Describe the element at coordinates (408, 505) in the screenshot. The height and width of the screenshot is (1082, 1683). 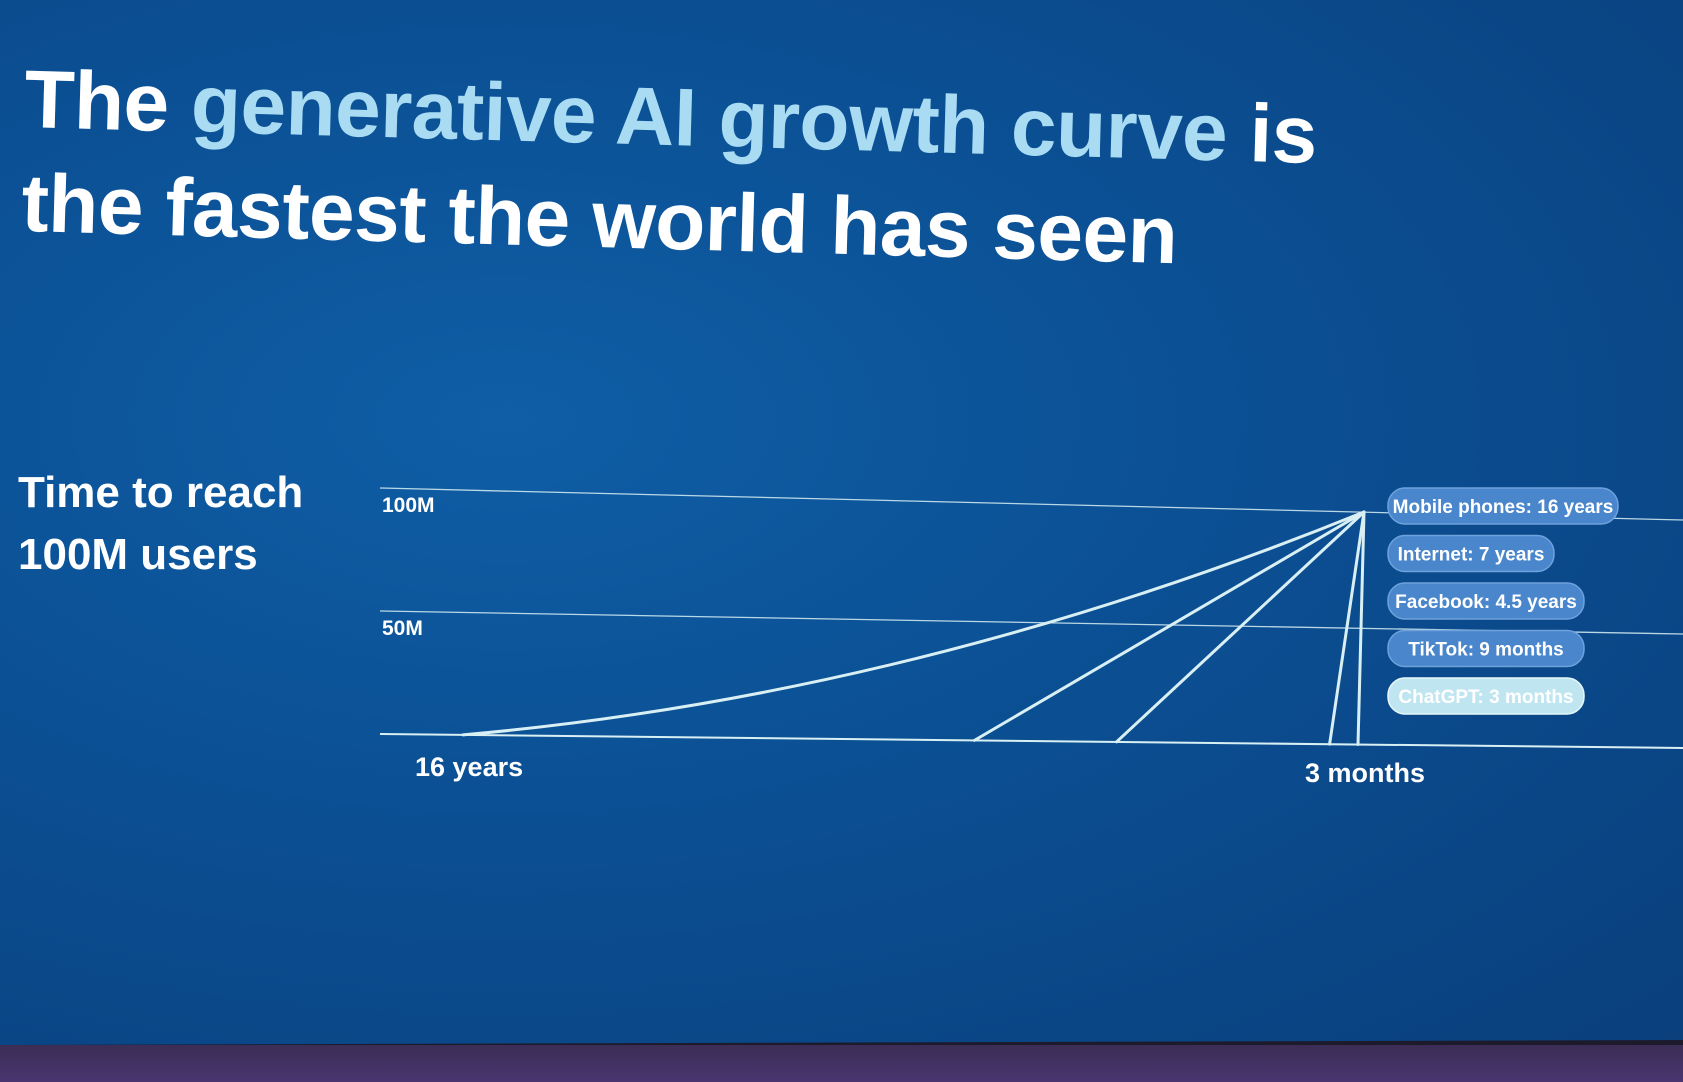
I see `y-tick-label: 100M` at that location.